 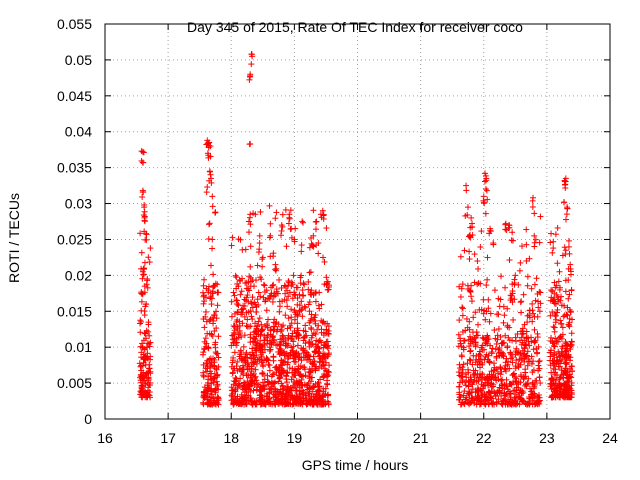 What do you see at coordinates (78, 204) in the screenshot?
I see `y-tick-label: 0.03` at bounding box center [78, 204].